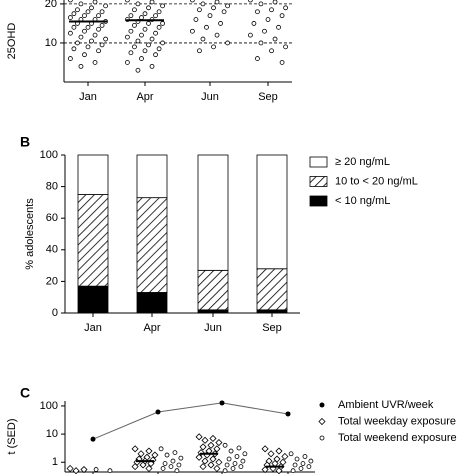 The image size is (474, 474). What do you see at coordinates (30, 234) in the screenshot?
I see `y-axis-label: % adolescents` at bounding box center [30, 234].